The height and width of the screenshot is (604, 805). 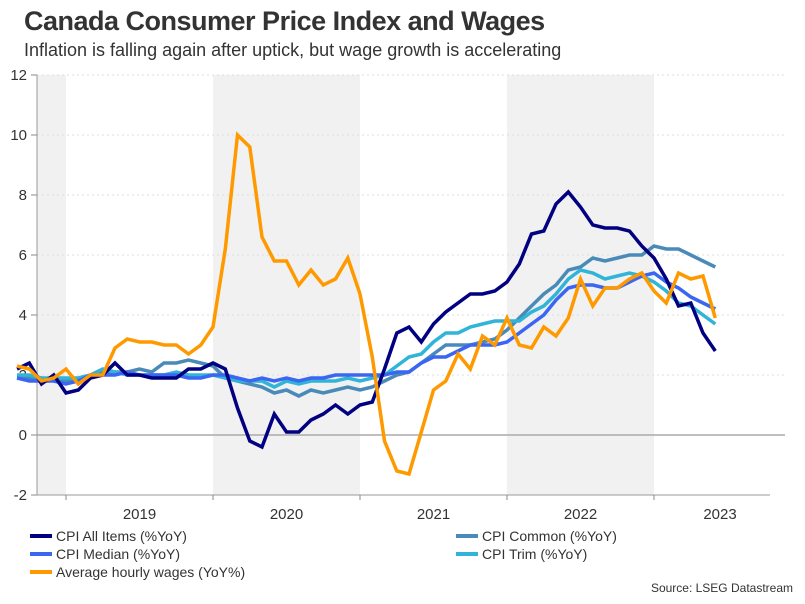 I want to click on y-tick-label: 6, so click(x=23, y=255).